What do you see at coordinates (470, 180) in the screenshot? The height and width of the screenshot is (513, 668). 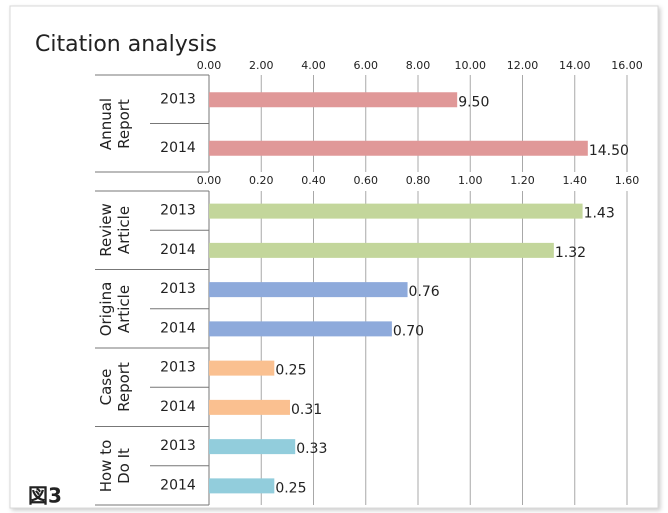 I see `x-tick-label: 1.00` at bounding box center [470, 180].